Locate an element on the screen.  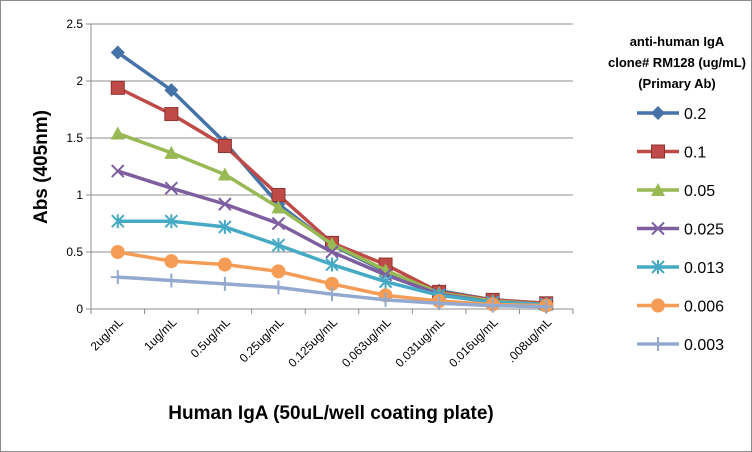
y-tick-label: 1.5 is located at coordinates (74, 138).